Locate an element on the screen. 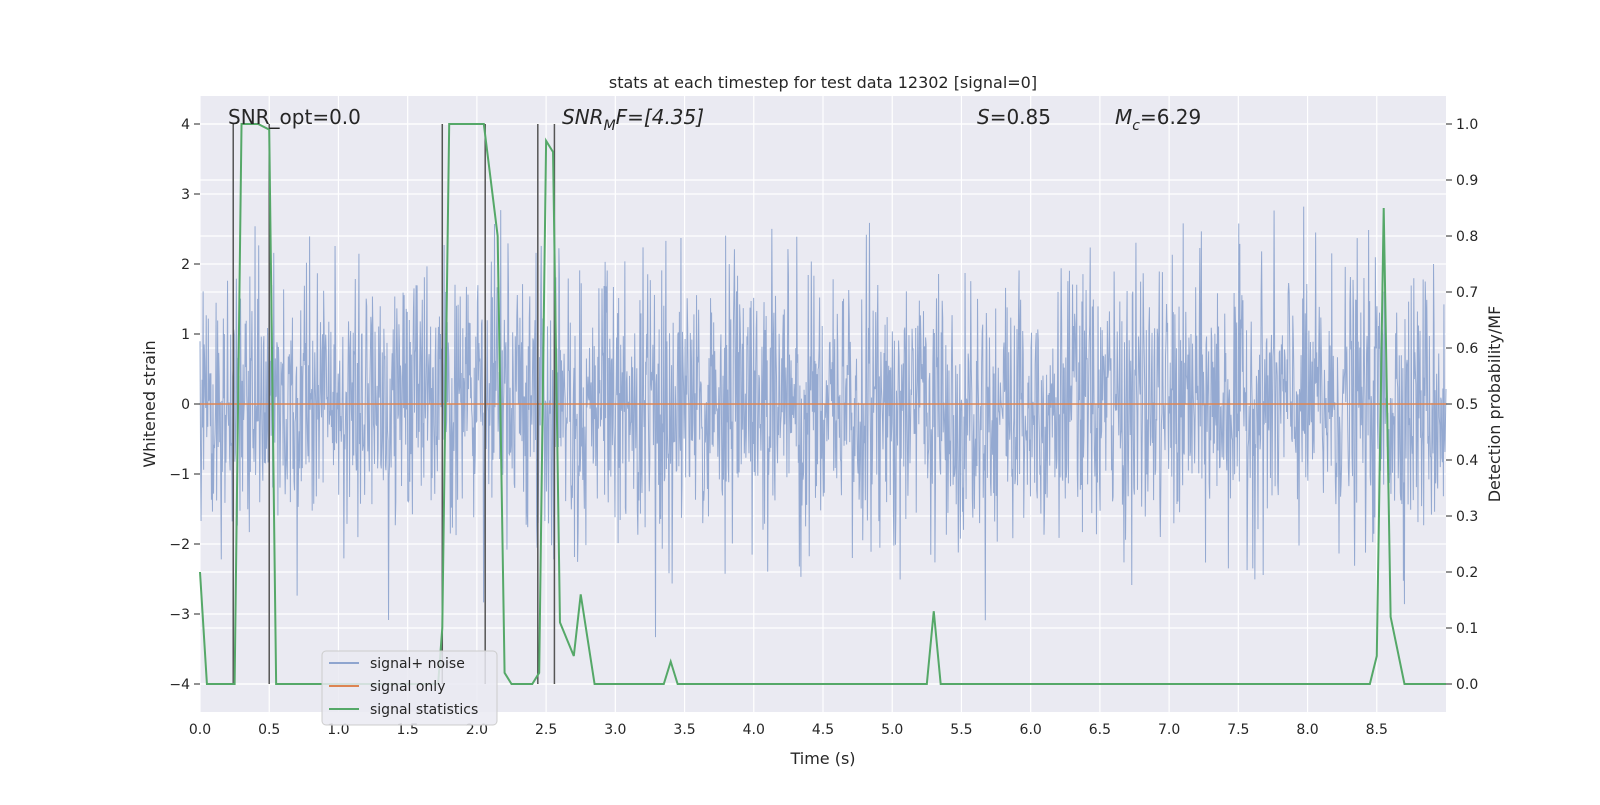 The width and height of the screenshot is (1600, 805). y-left-tick-label: 4 is located at coordinates (185, 125).